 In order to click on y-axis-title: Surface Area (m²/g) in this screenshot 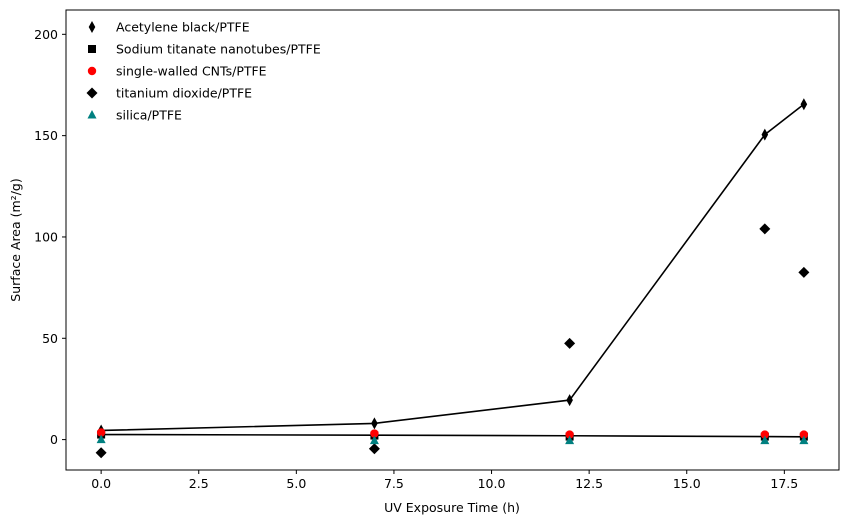, I will do `click(15, 239)`.